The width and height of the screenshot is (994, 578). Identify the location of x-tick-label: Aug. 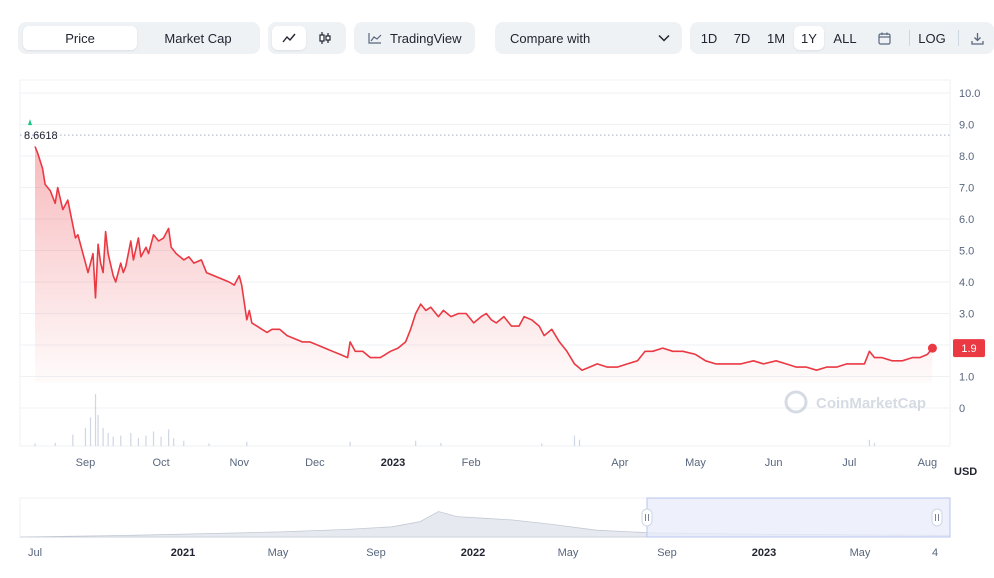
(928, 463).